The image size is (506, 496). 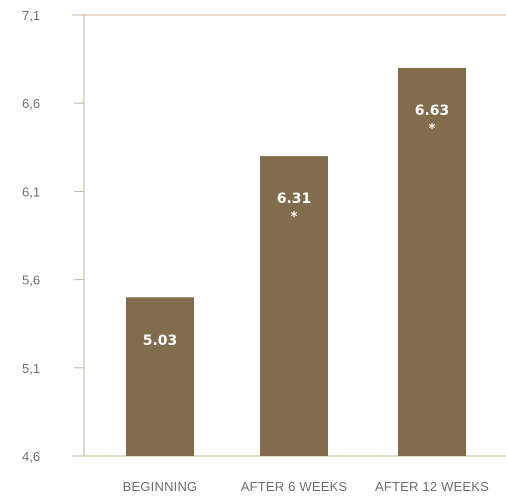 What do you see at coordinates (432, 486) in the screenshot?
I see `x-category-label: AFTER 12 WEEKS` at bounding box center [432, 486].